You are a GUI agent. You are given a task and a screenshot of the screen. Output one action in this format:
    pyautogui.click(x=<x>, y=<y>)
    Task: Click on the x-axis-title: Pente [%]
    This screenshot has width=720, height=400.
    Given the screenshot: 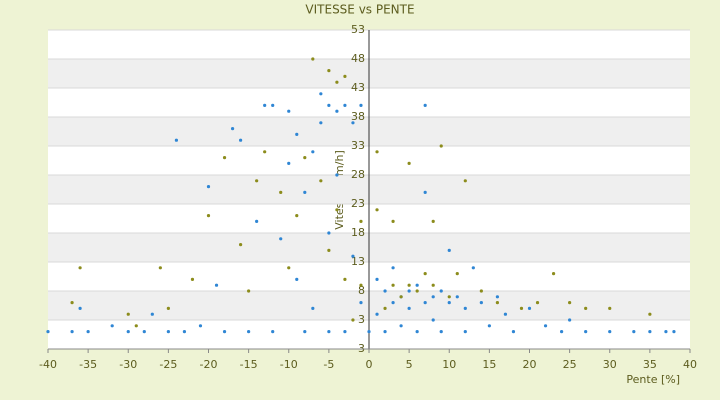 What is the action you would take?
    pyautogui.click(x=653, y=379)
    